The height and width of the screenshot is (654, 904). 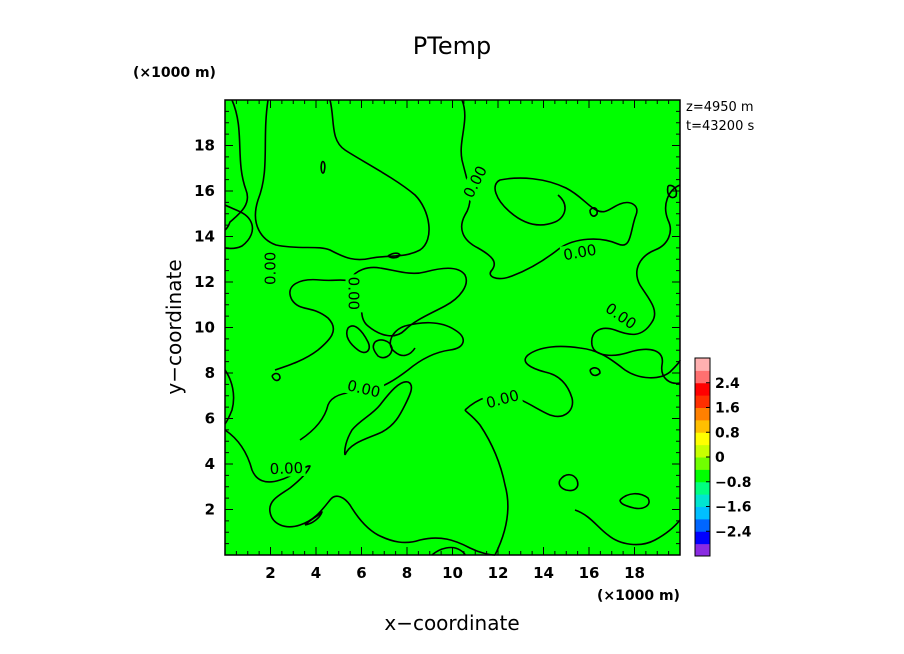 I want to click on x-tick-label: 10, so click(x=452, y=573).